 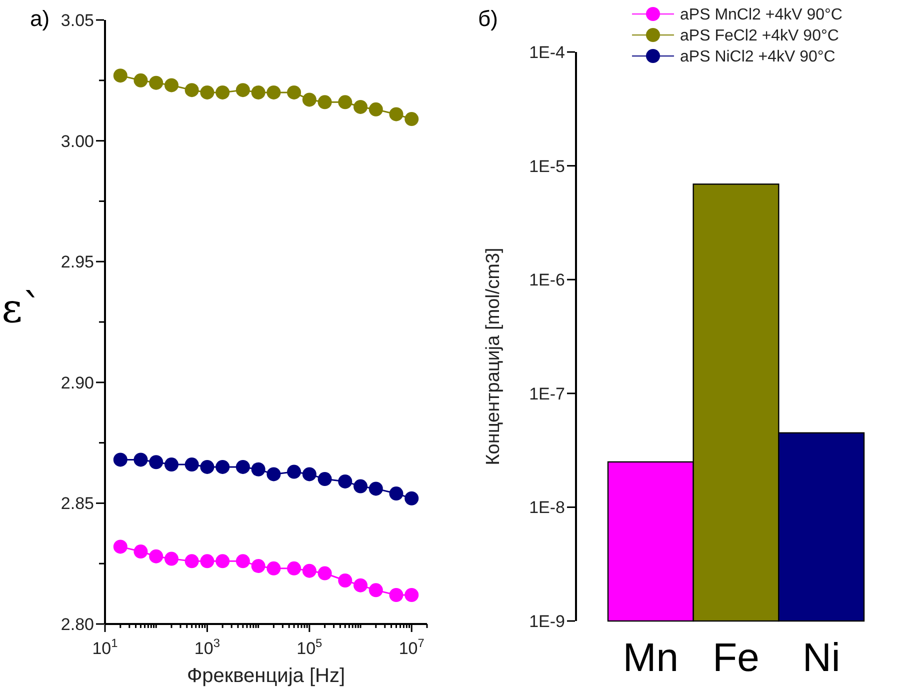 I want to click on y-tick-label: 1E-5, so click(x=547, y=166).